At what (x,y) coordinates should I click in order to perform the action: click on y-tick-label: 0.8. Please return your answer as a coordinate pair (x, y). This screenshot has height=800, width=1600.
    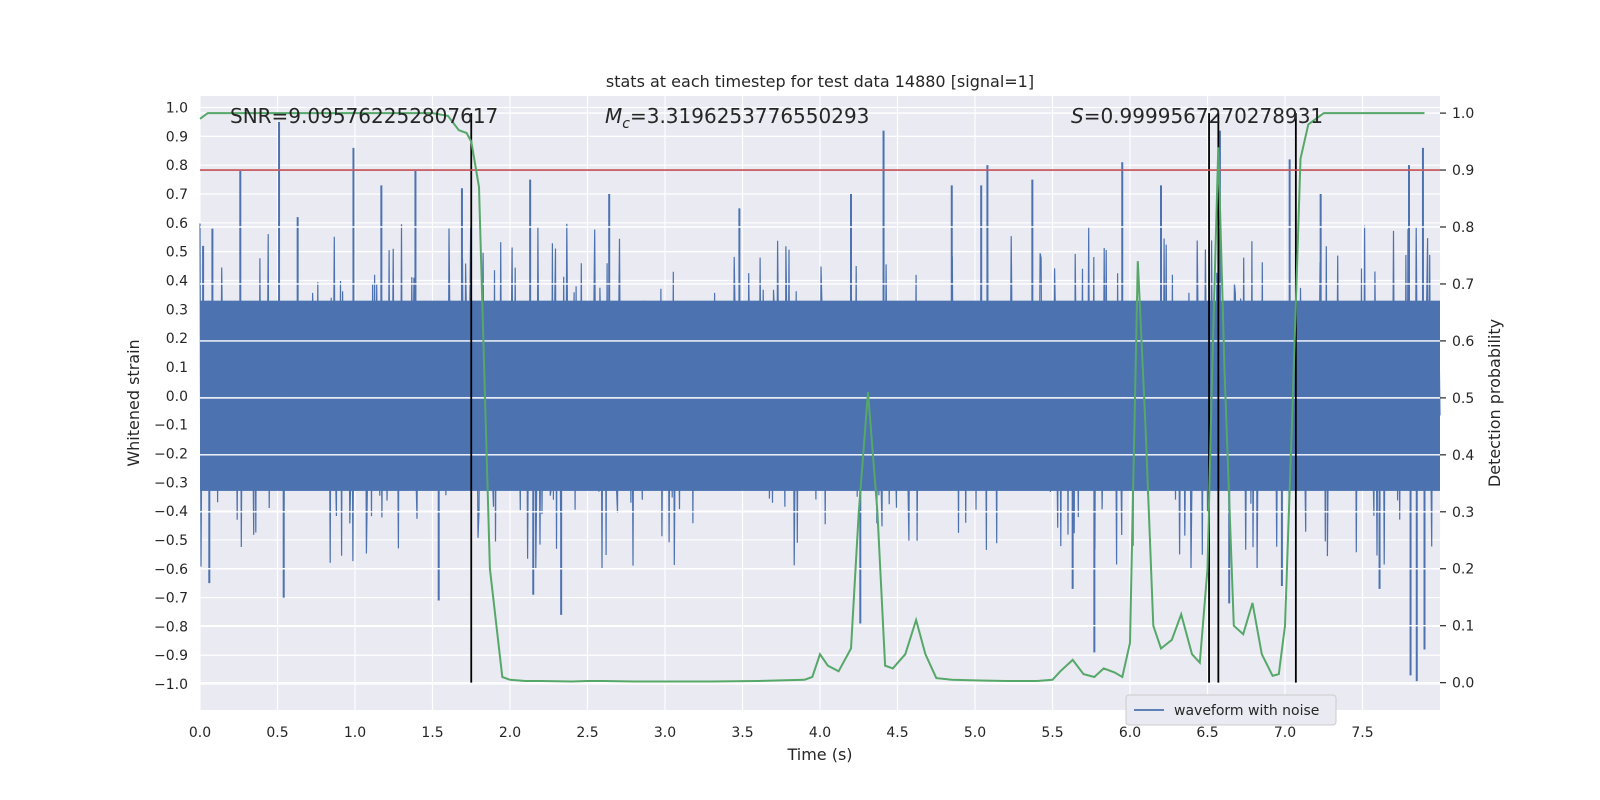
    Looking at the image, I should click on (177, 166).